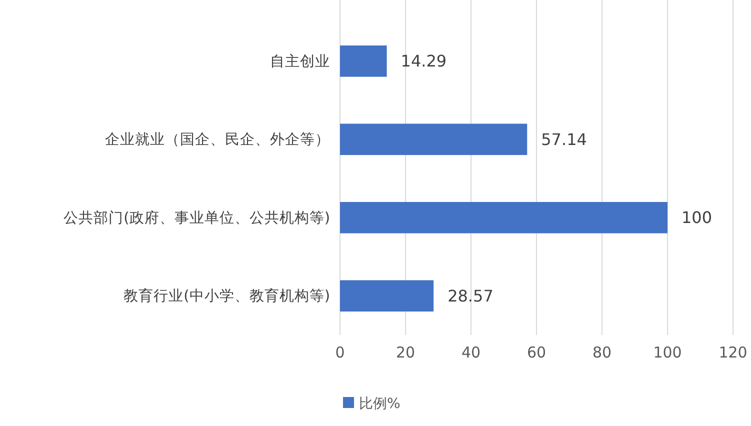 This screenshot has height=426, width=751. What do you see at coordinates (471, 353) in the screenshot?
I see `x-tick-label: 40` at bounding box center [471, 353].